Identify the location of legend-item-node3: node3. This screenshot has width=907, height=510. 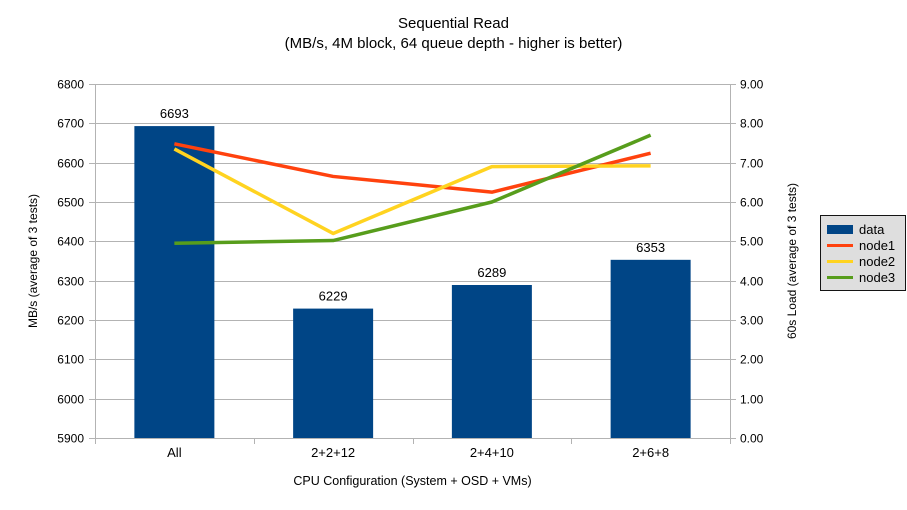
(863, 277).